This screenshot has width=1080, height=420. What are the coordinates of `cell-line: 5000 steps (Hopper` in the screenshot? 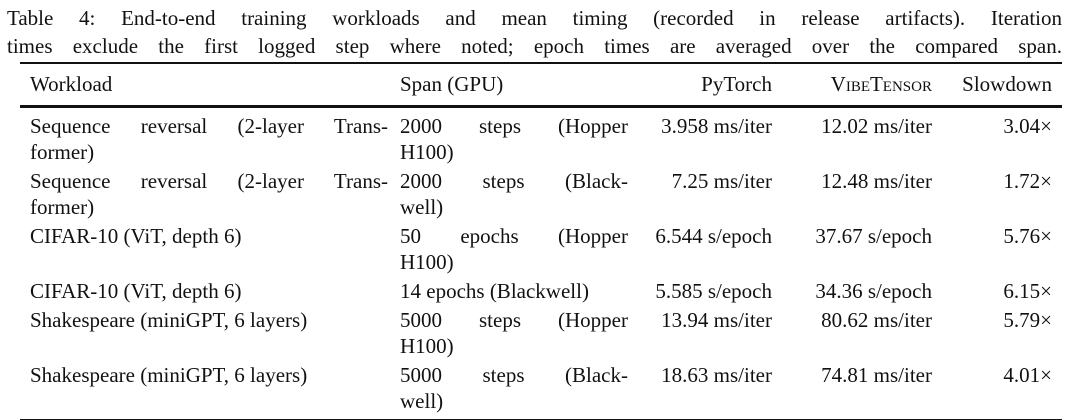 It's located at (514, 320).